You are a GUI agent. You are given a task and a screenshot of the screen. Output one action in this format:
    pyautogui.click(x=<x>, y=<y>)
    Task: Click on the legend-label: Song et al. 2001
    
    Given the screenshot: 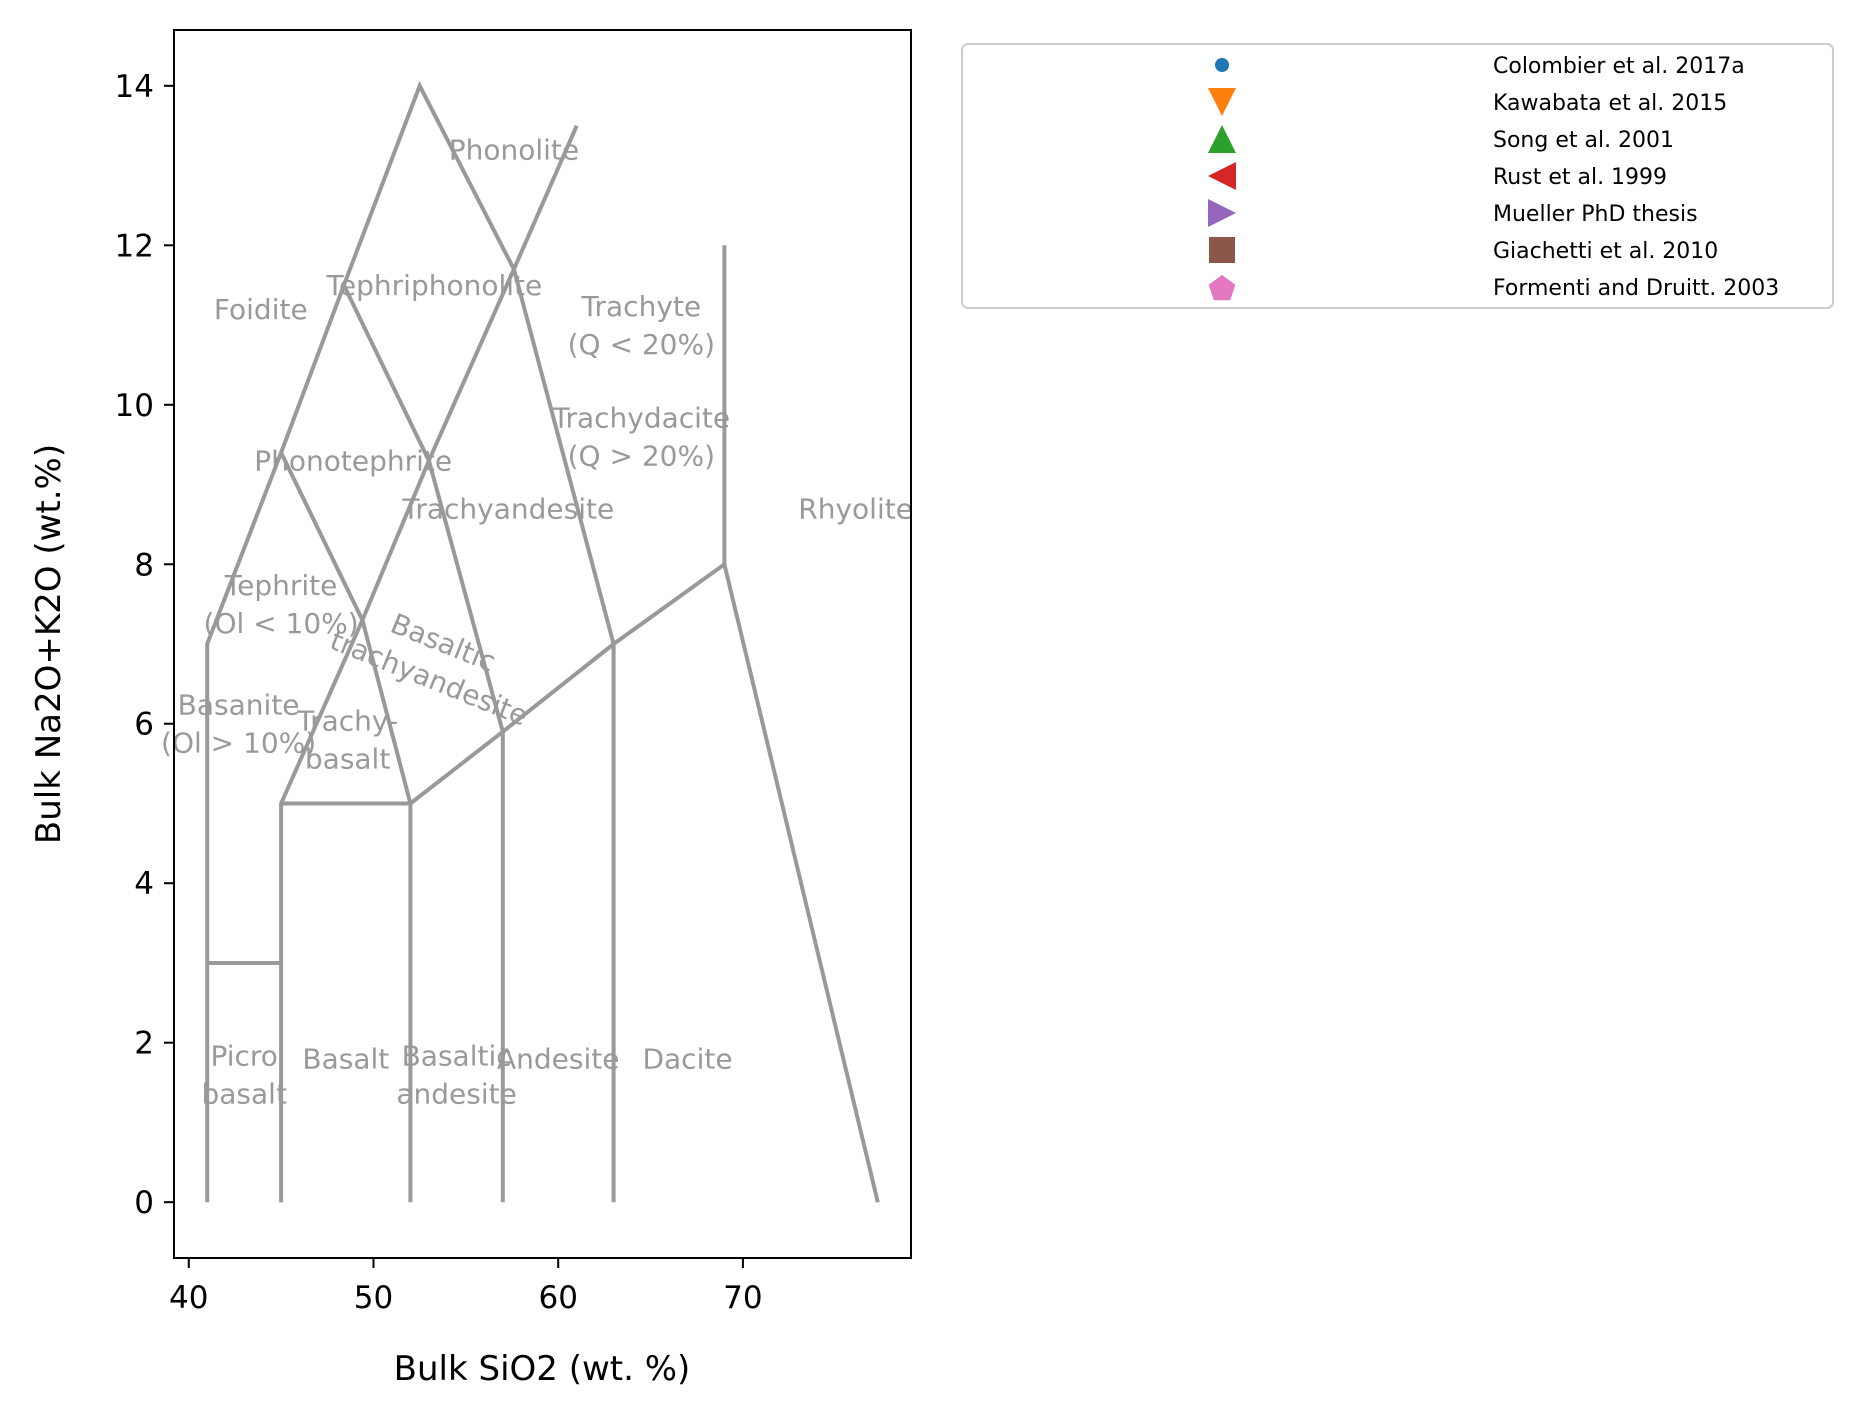 What is the action you would take?
    pyautogui.click(x=1583, y=140)
    